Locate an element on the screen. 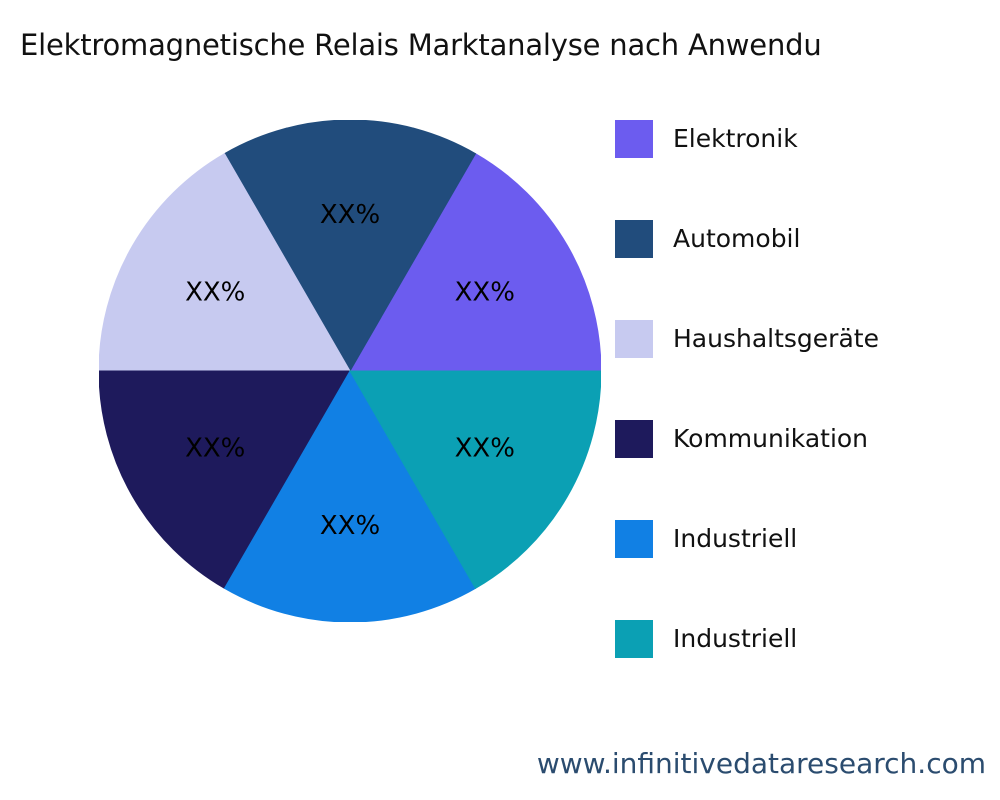 This screenshot has height=800, width=1000. legend-item: Automobil is located at coordinates (805, 270).